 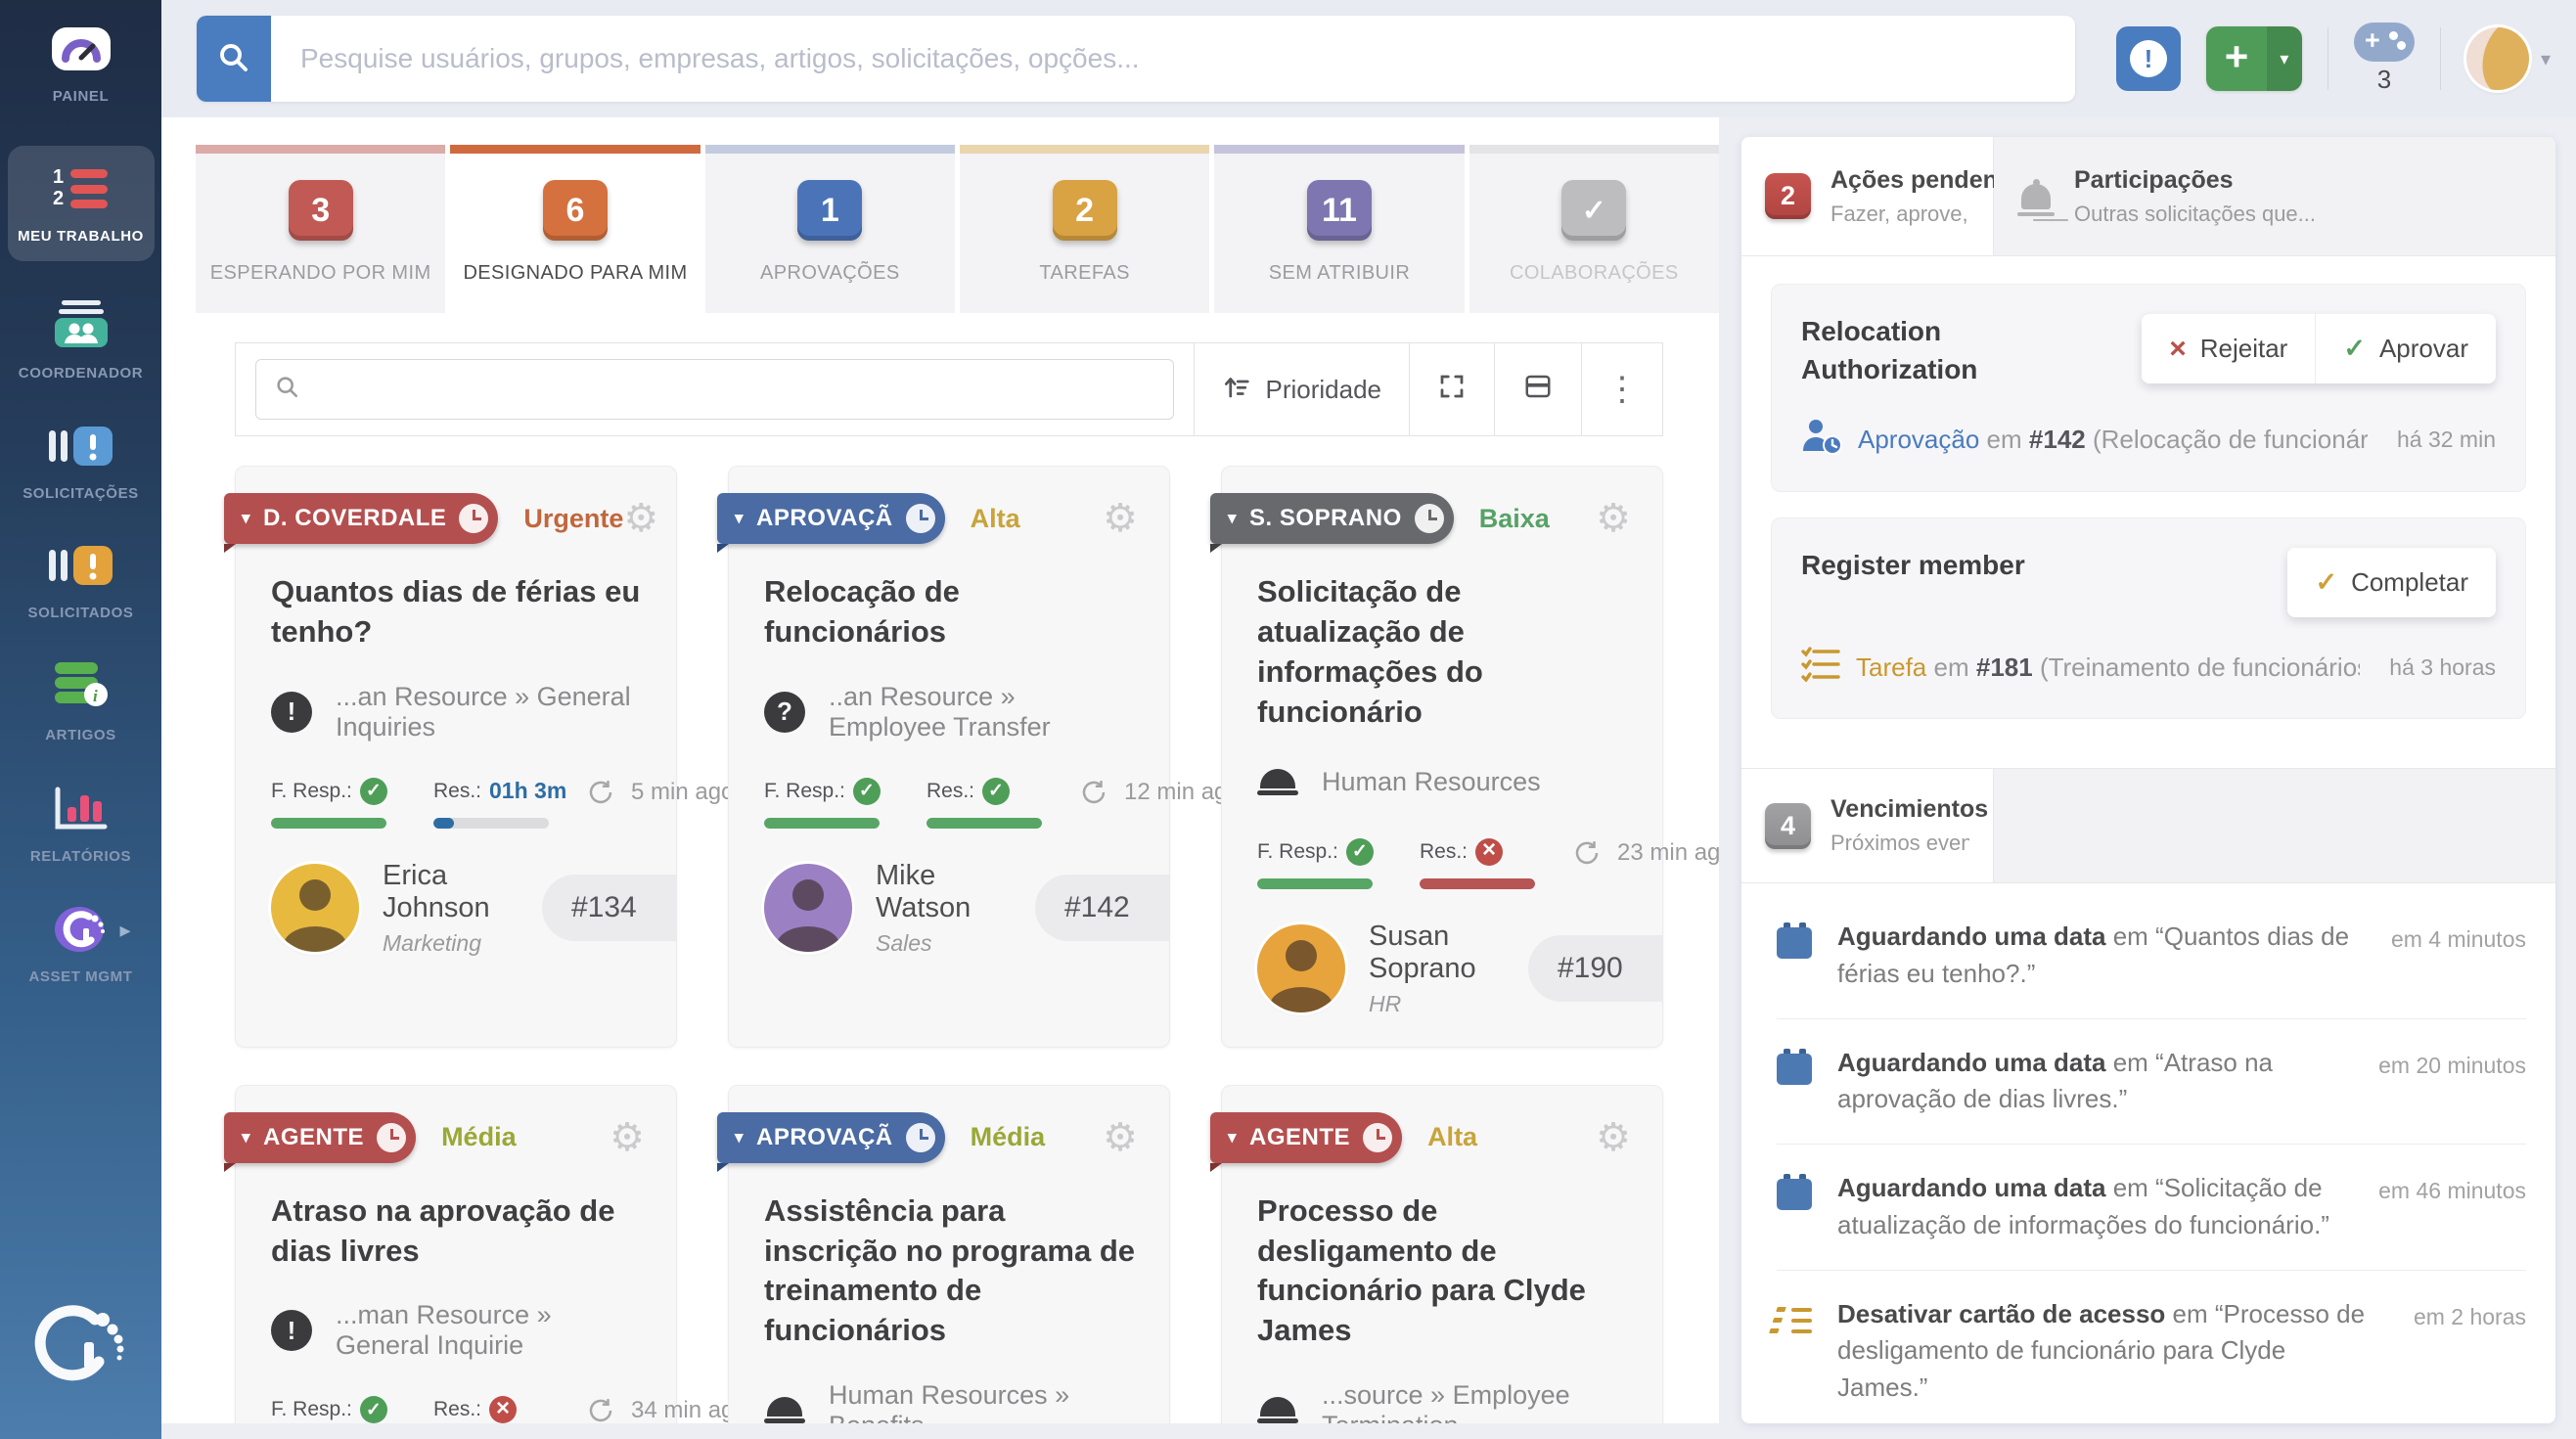 I want to click on tab-designado-para-mim: 6 DESIGNADO PARA MIM, so click(x=575, y=229).